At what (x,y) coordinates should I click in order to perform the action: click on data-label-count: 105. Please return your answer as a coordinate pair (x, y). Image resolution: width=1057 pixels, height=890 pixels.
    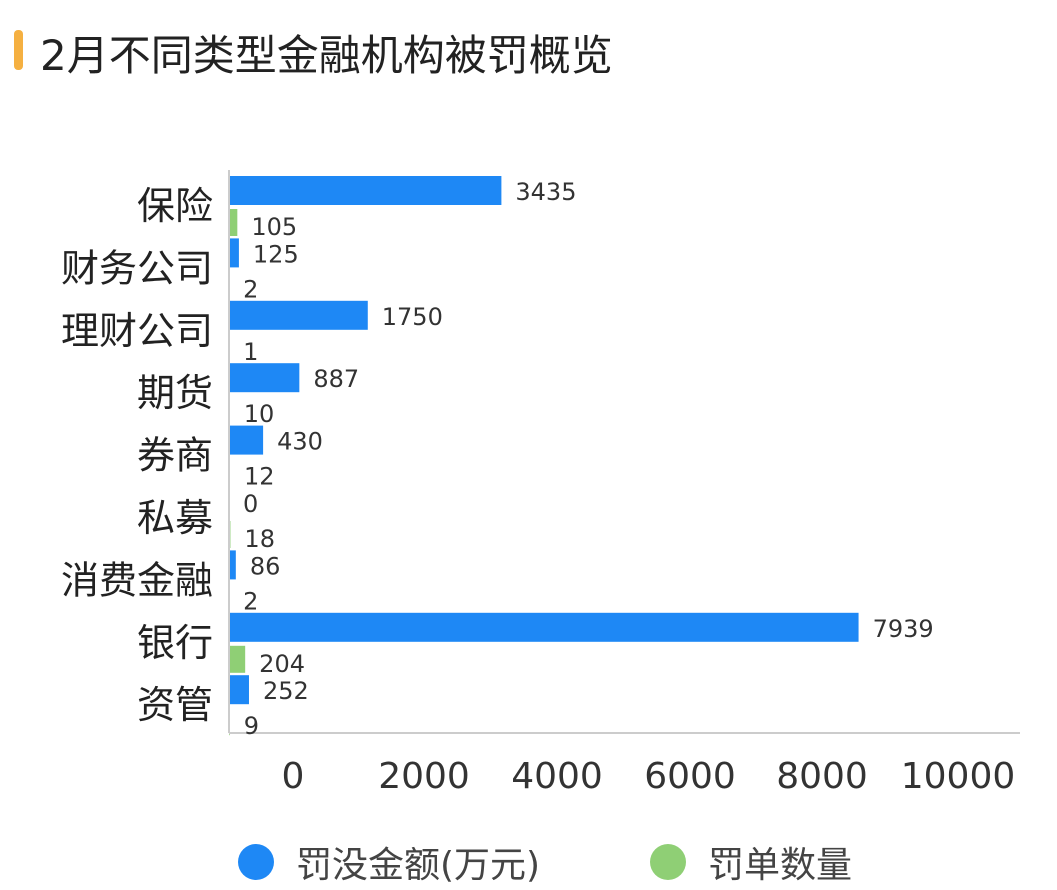
    Looking at the image, I should click on (274, 227).